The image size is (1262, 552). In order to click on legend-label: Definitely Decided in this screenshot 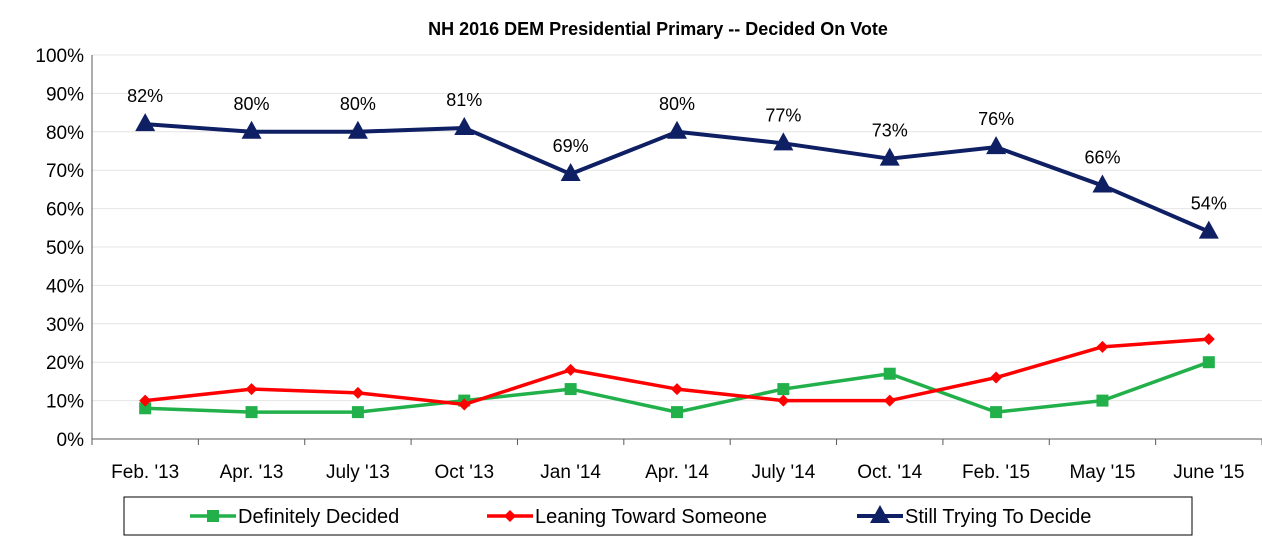, I will do `click(318, 517)`.